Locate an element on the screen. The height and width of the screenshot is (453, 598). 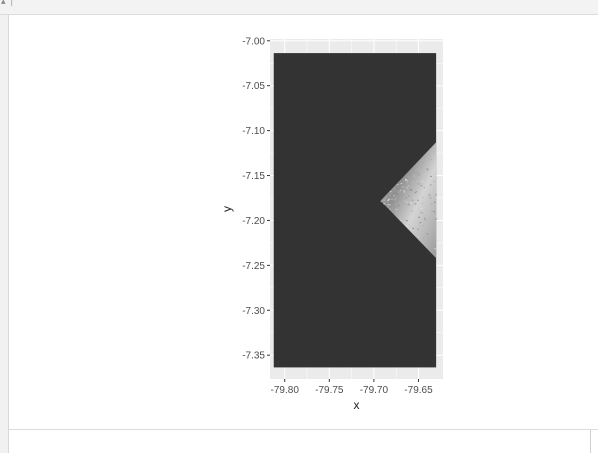
x-tick-label: -79.80 is located at coordinates (285, 390).